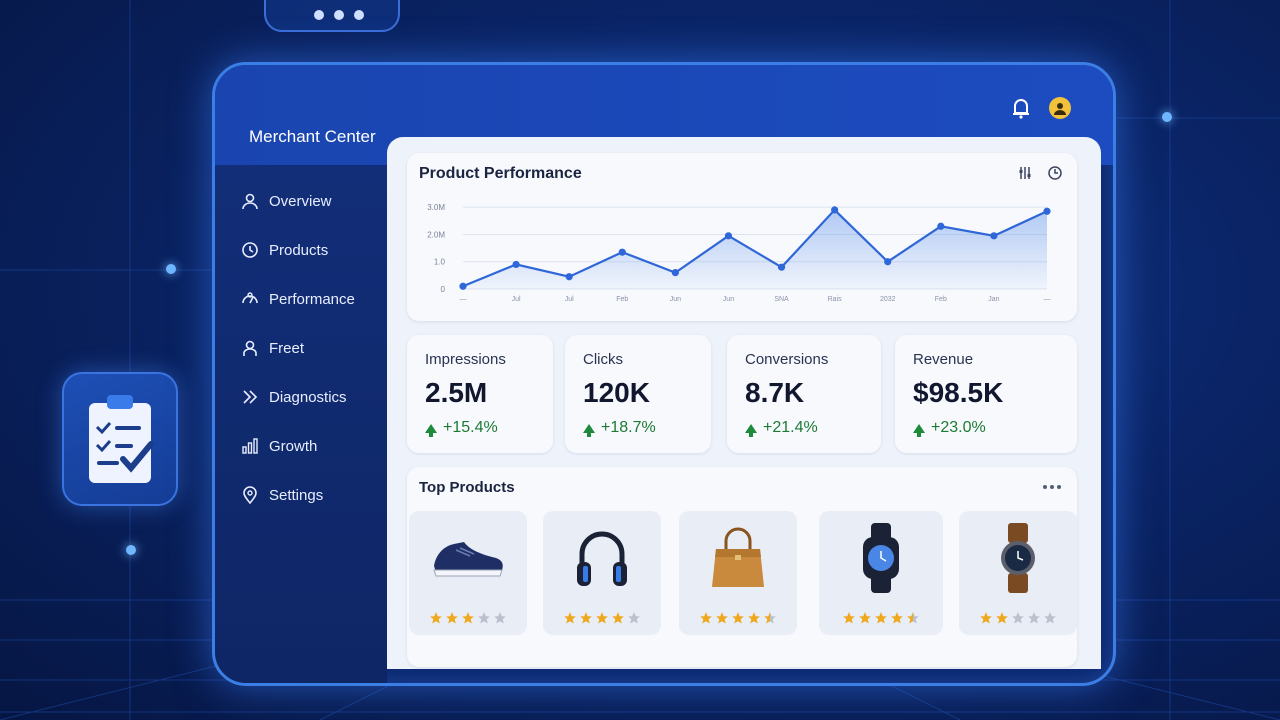 The image size is (1280, 720). What do you see at coordinates (1018, 558) in the screenshot?
I see `wristwatch-icon` at bounding box center [1018, 558].